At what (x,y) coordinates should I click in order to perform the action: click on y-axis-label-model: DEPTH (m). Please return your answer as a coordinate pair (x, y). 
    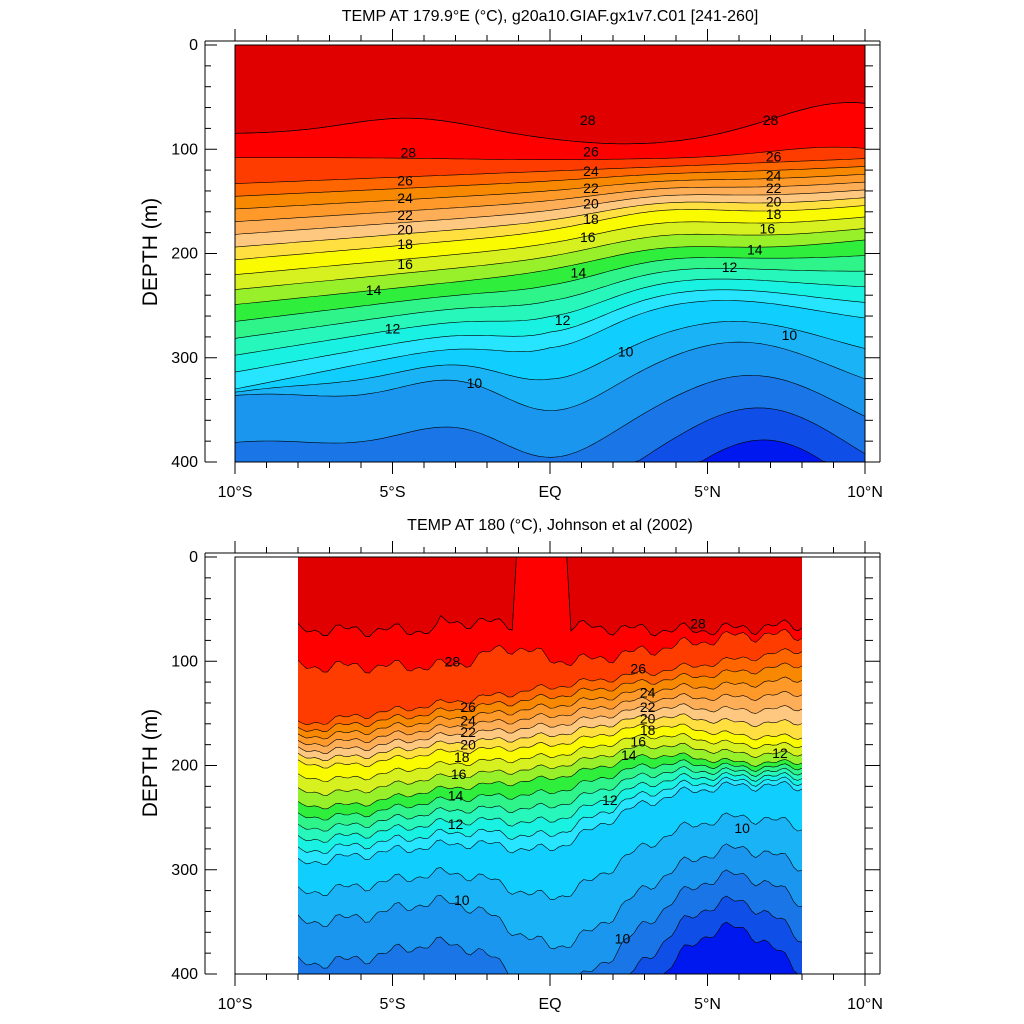
    Looking at the image, I should click on (150, 252).